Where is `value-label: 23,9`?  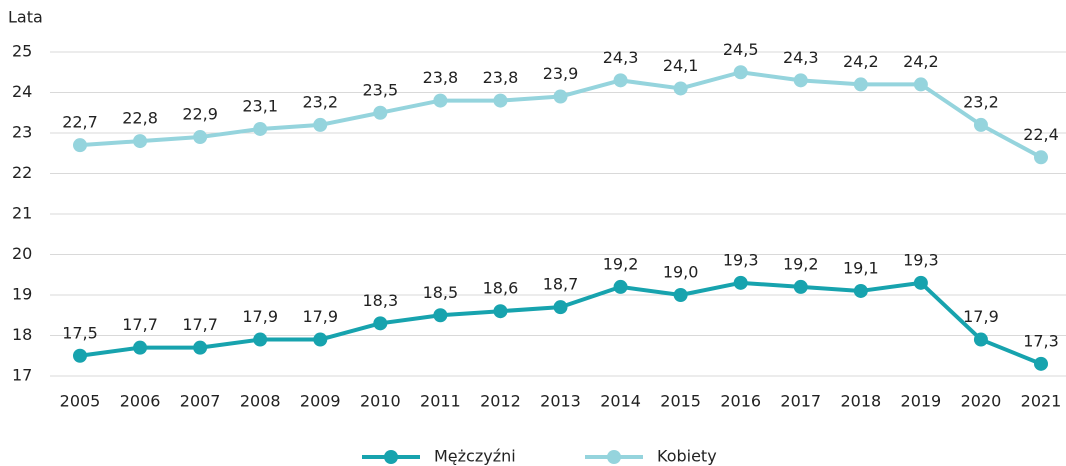 value-label: 23,9 is located at coordinates (561, 73).